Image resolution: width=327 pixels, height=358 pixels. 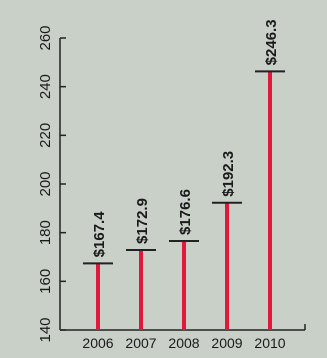 What do you see at coordinates (142, 221) in the screenshot?
I see `data-label: $172.9` at bounding box center [142, 221].